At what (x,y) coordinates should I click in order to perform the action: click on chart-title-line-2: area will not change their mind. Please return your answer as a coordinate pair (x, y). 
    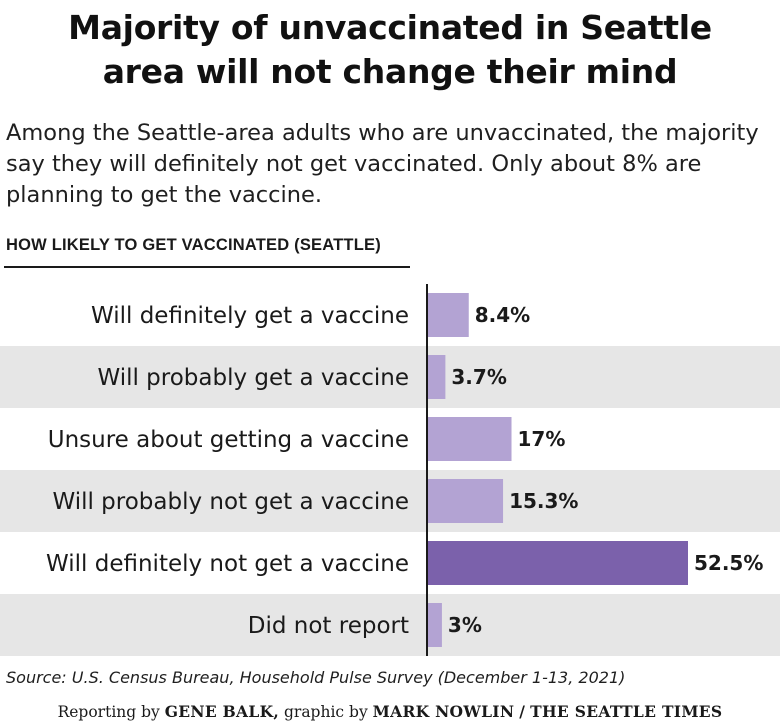
    Looking at the image, I should click on (390, 71).